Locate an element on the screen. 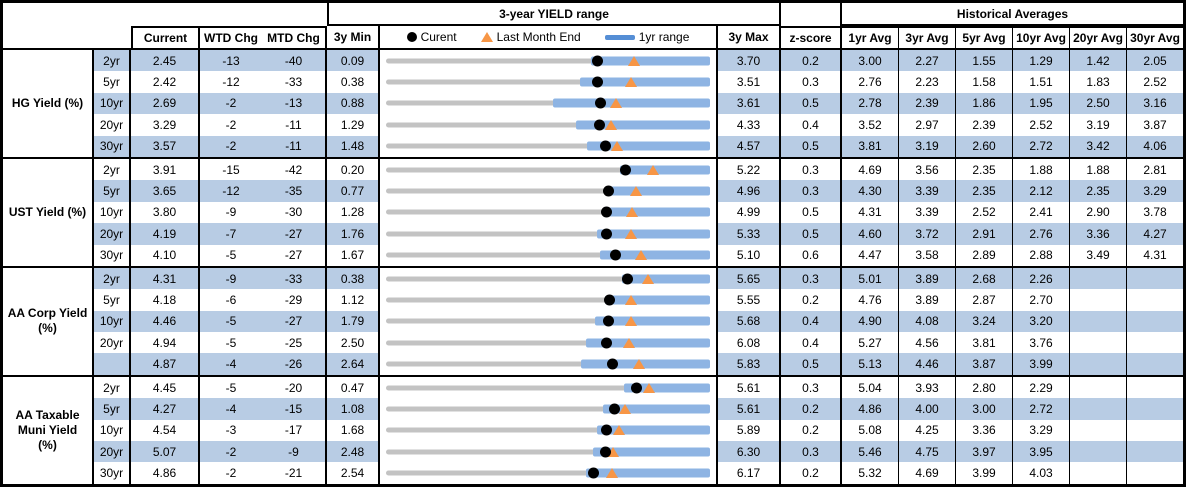 The image size is (1186, 487). cell-20yr-avg: 3.19 is located at coordinates (1098, 125).